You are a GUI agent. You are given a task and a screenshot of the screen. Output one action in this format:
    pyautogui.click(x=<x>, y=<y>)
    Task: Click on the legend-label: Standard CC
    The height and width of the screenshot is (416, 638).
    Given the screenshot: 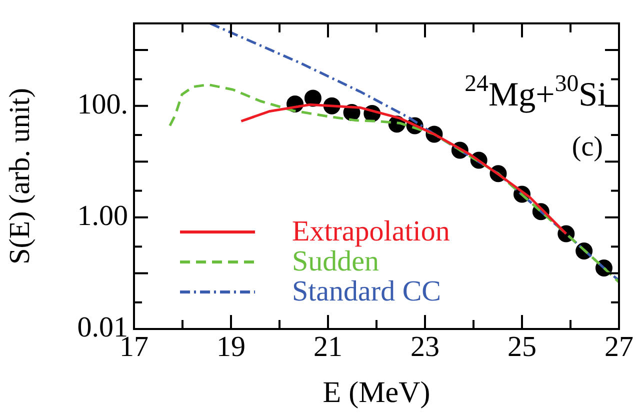 What is the action you would take?
    pyautogui.click(x=367, y=292)
    